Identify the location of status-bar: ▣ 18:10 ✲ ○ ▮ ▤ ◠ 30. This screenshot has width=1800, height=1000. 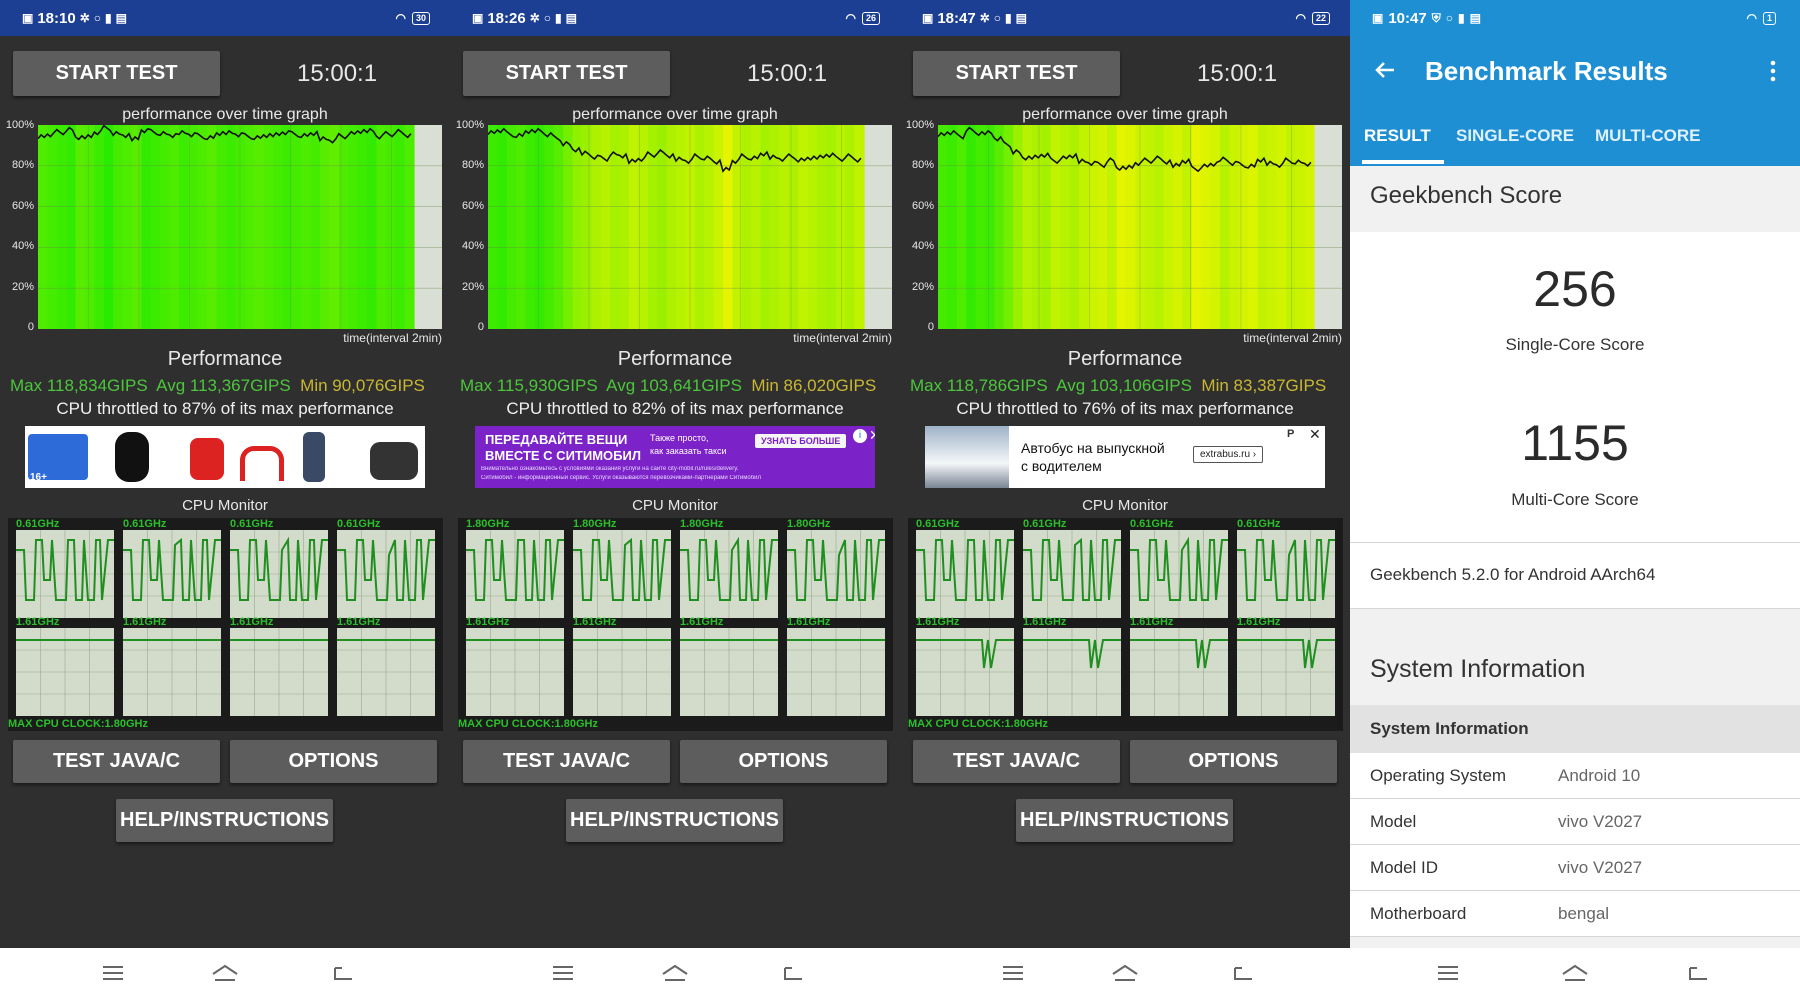
(225, 18).